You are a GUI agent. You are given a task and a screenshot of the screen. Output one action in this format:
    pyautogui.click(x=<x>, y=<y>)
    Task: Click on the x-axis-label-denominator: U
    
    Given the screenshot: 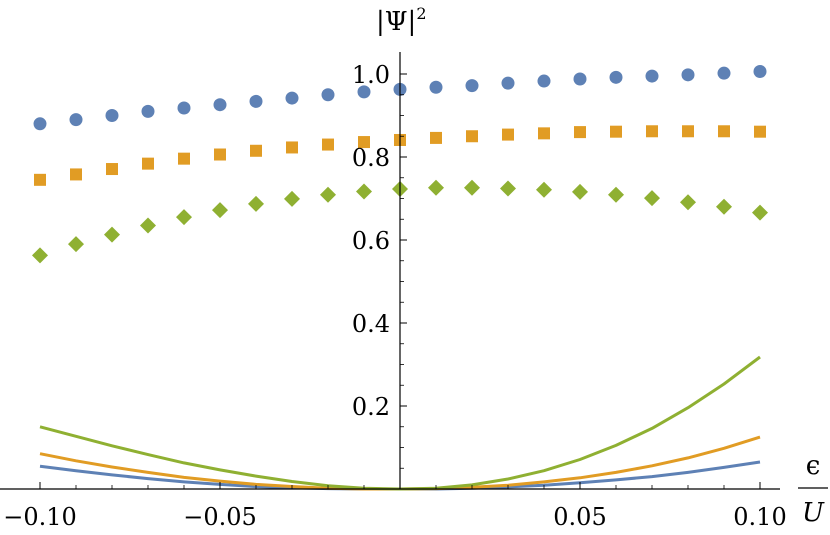 What is the action you would take?
    pyautogui.click(x=813, y=513)
    